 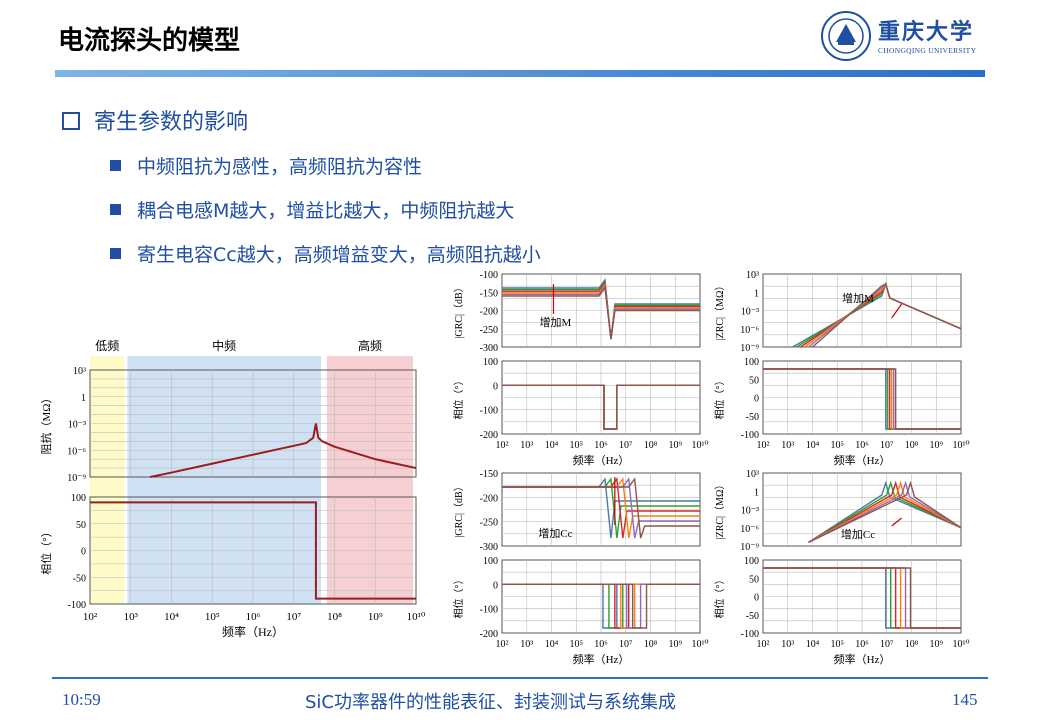 I want to click on bullet-item: 耦合电感M越大，增益比越大，中频阻抗越大, so click(x=312, y=209).